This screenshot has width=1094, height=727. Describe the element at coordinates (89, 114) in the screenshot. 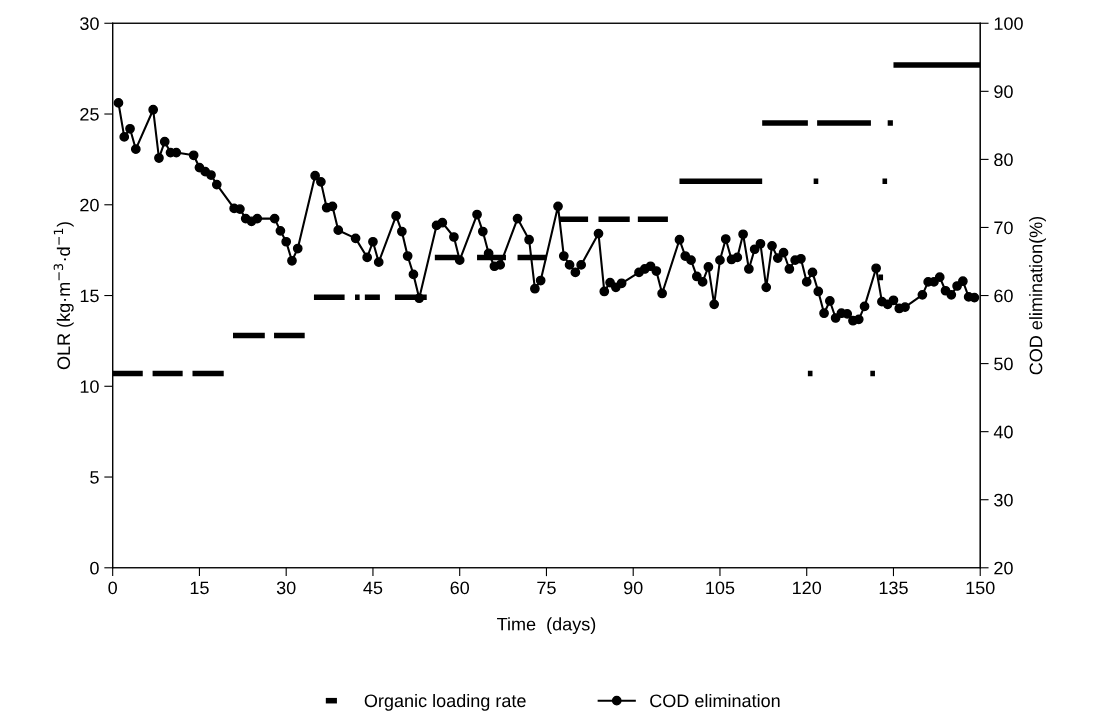

I see `y-tick-label: 25` at that location.